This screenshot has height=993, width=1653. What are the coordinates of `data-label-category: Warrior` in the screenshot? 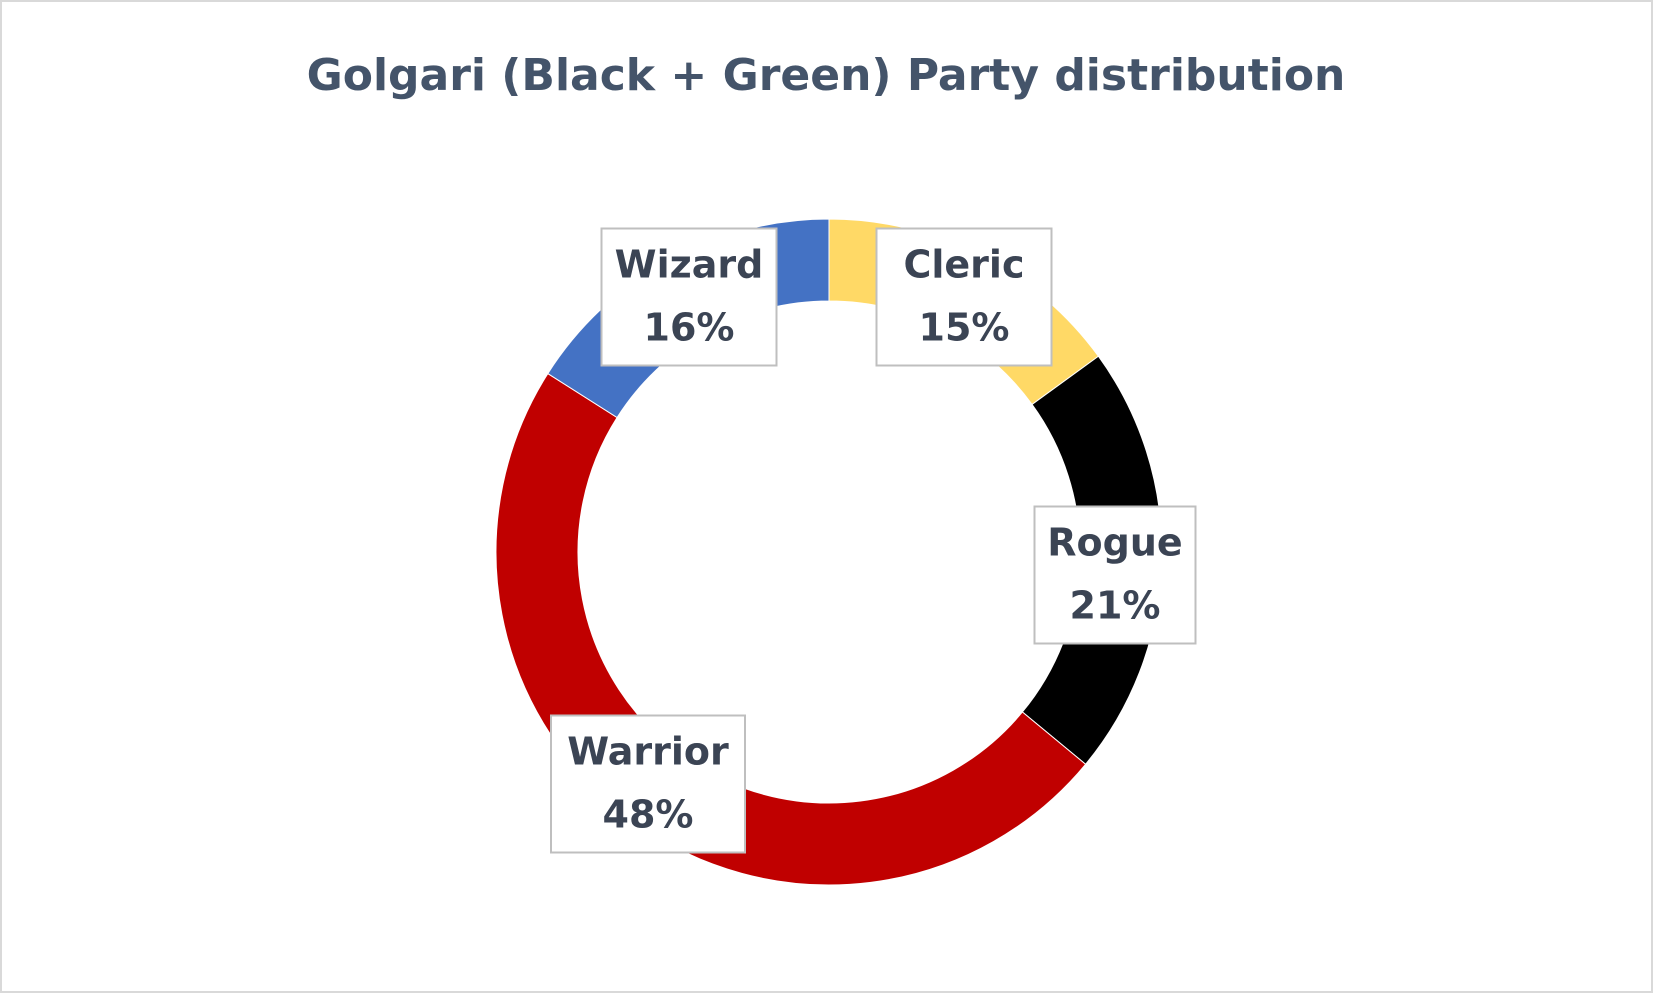 It's located at (648, 752).